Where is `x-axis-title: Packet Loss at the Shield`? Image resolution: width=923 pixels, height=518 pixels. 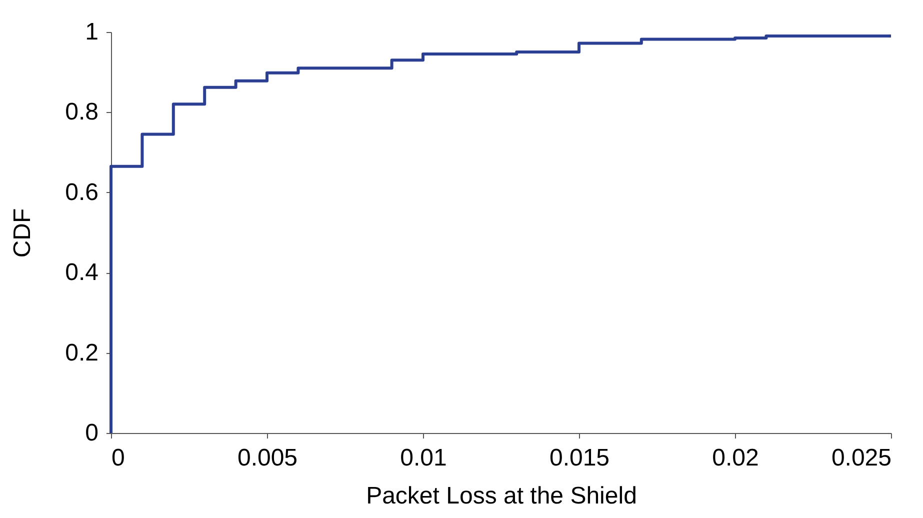 x-axis-title: Packet Loss at the Shield is located at coordinates (501, 496).